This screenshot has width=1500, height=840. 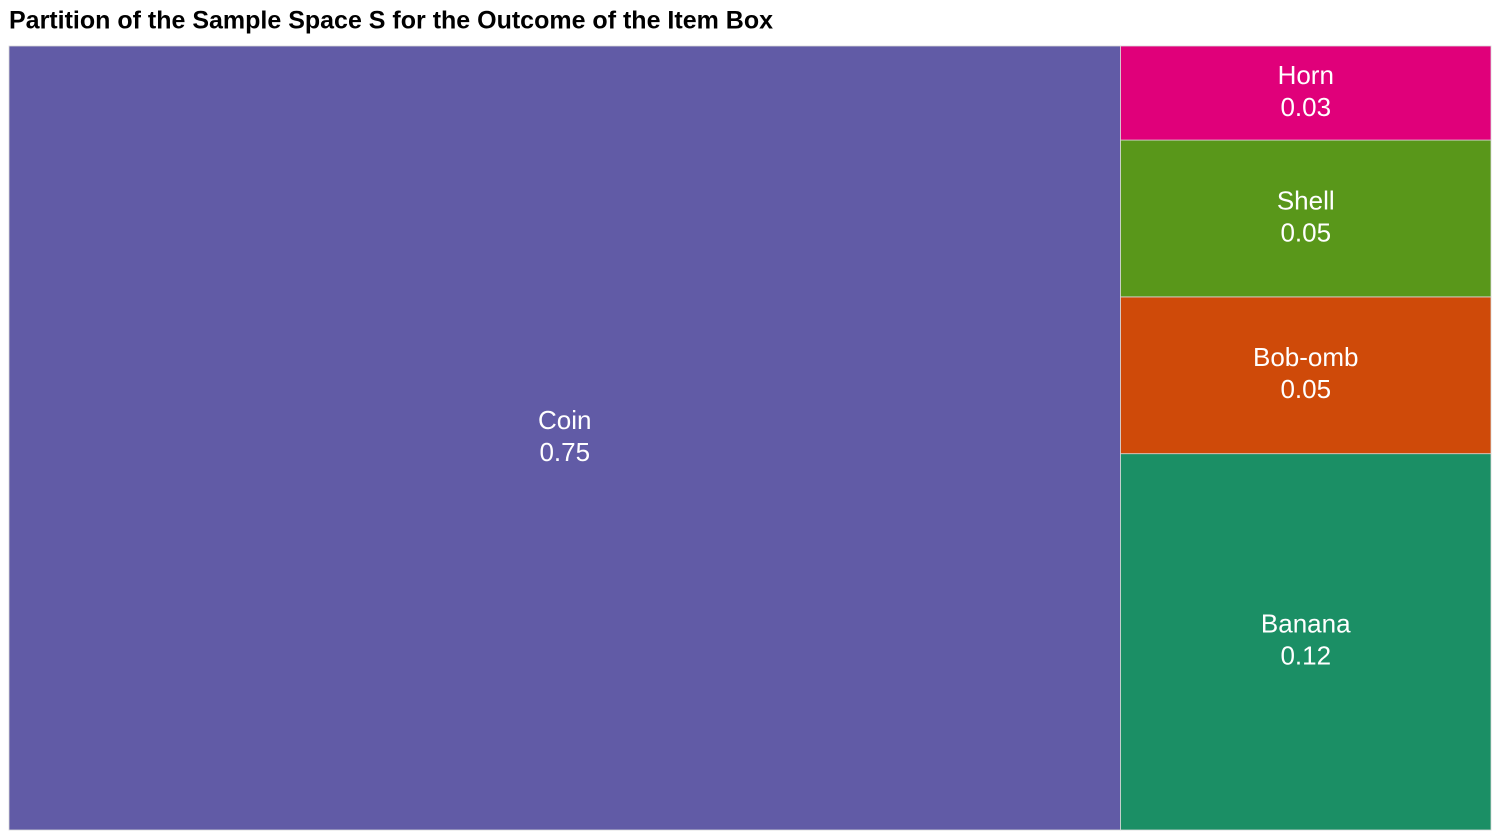 What do you see at coordinates (564, 420) in the screenshot?
I see `tile-label: Coin` at bounding box center [564, 420].